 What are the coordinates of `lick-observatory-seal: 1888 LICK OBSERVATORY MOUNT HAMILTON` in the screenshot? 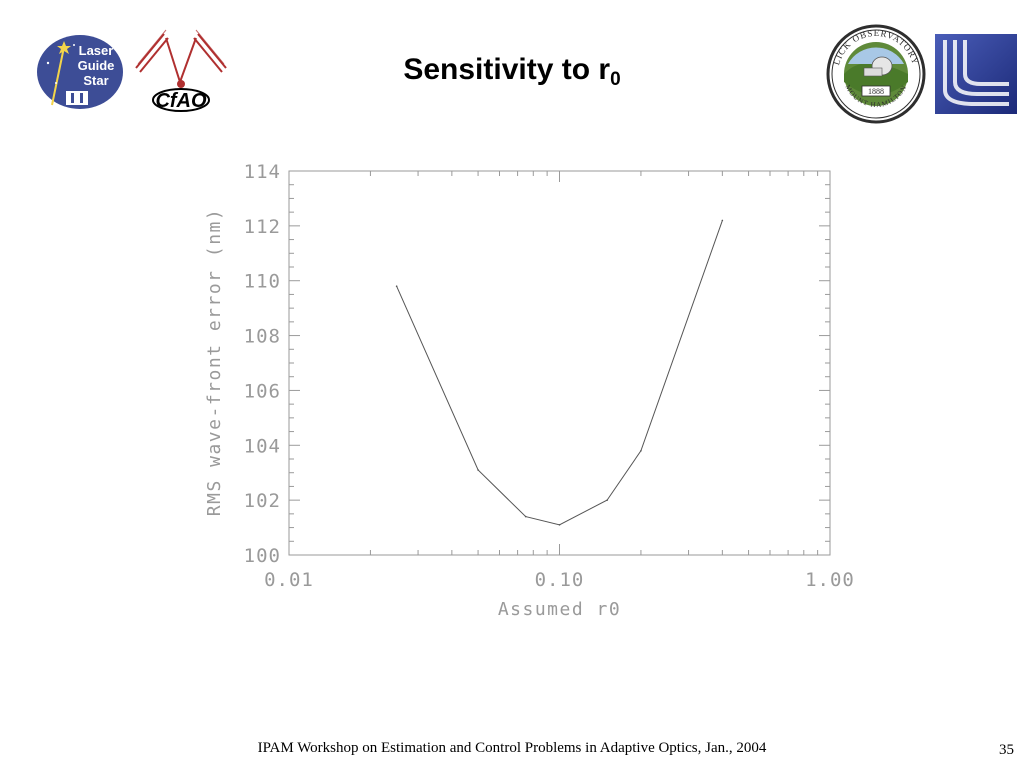 It's located at (876, 74).